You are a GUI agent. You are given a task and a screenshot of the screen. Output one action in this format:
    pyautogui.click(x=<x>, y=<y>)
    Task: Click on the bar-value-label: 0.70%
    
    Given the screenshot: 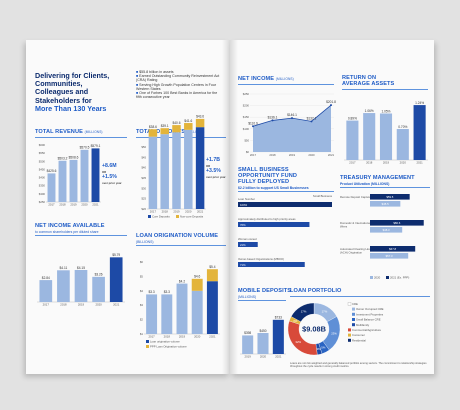 What is the action you would take?
    pyautogui.click(x=402, y=127)
    